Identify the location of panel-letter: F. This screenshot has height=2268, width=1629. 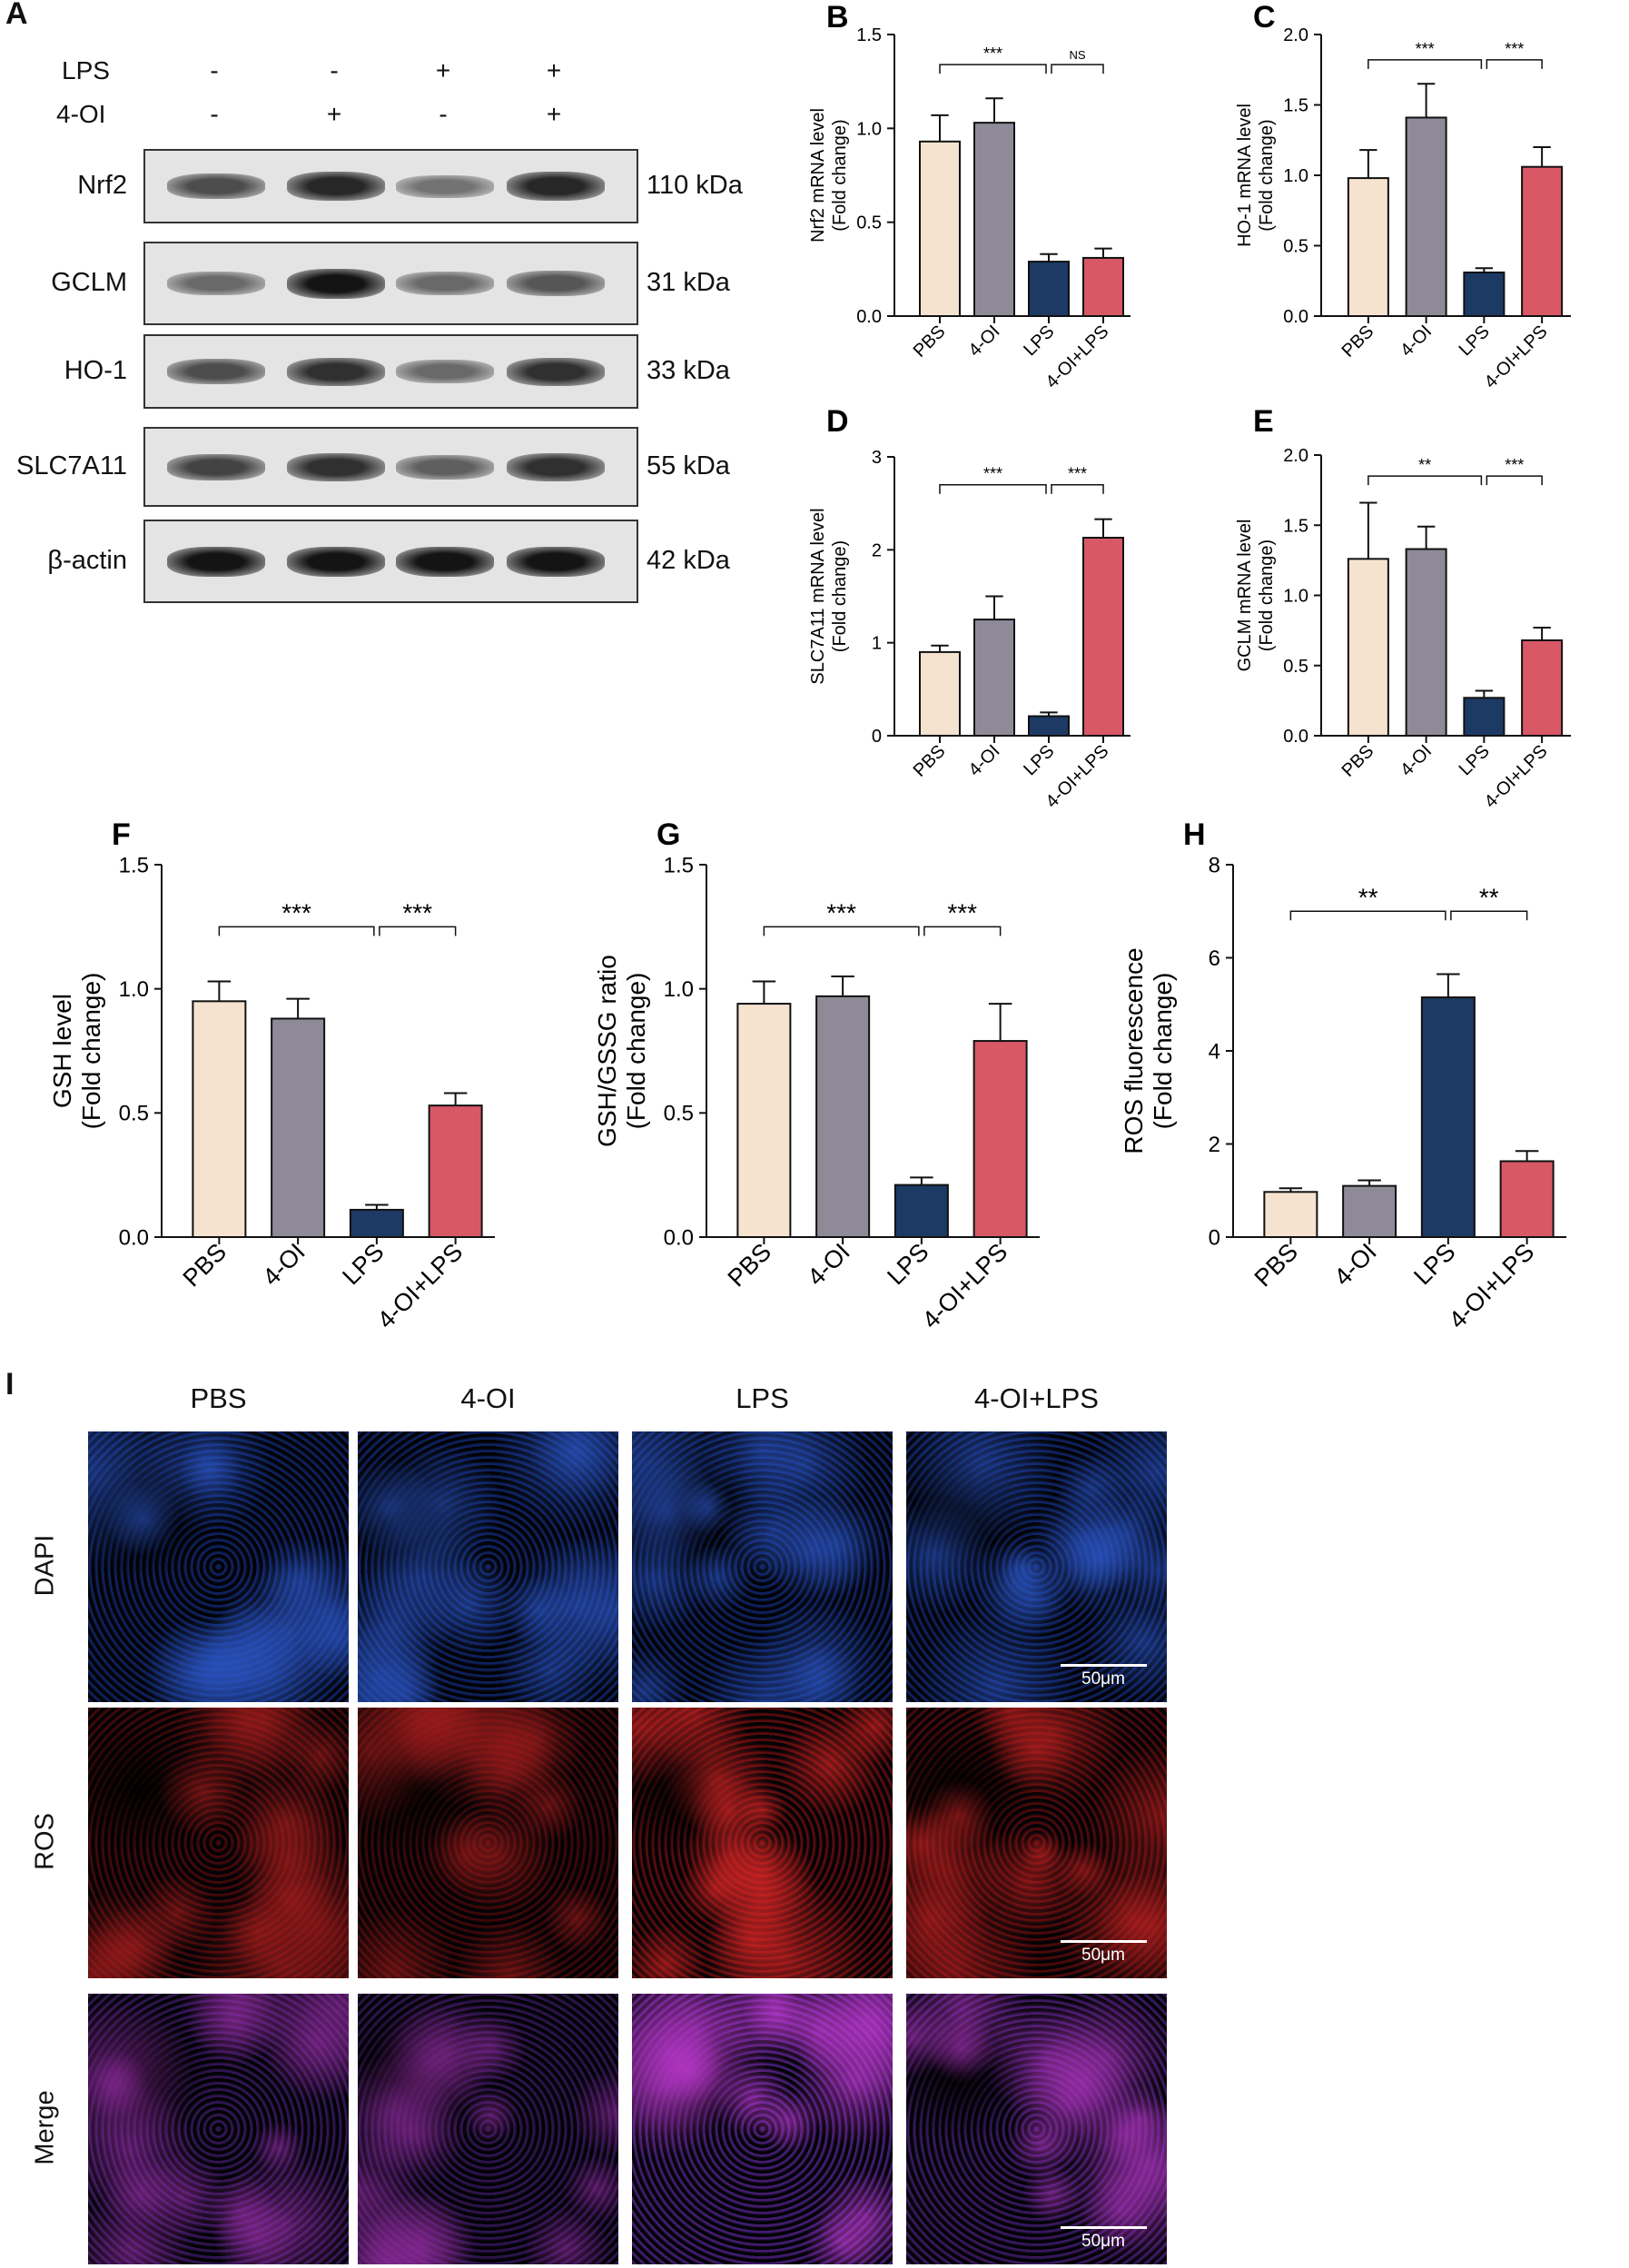
(121, 834).